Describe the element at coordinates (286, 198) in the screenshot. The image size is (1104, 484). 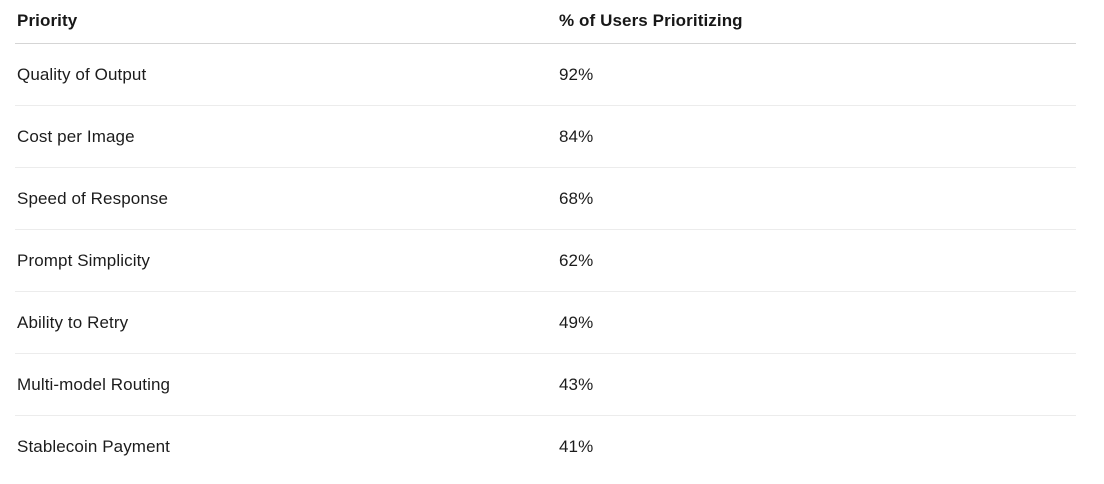
I see `priority-cell: Speed of Response` at that location.